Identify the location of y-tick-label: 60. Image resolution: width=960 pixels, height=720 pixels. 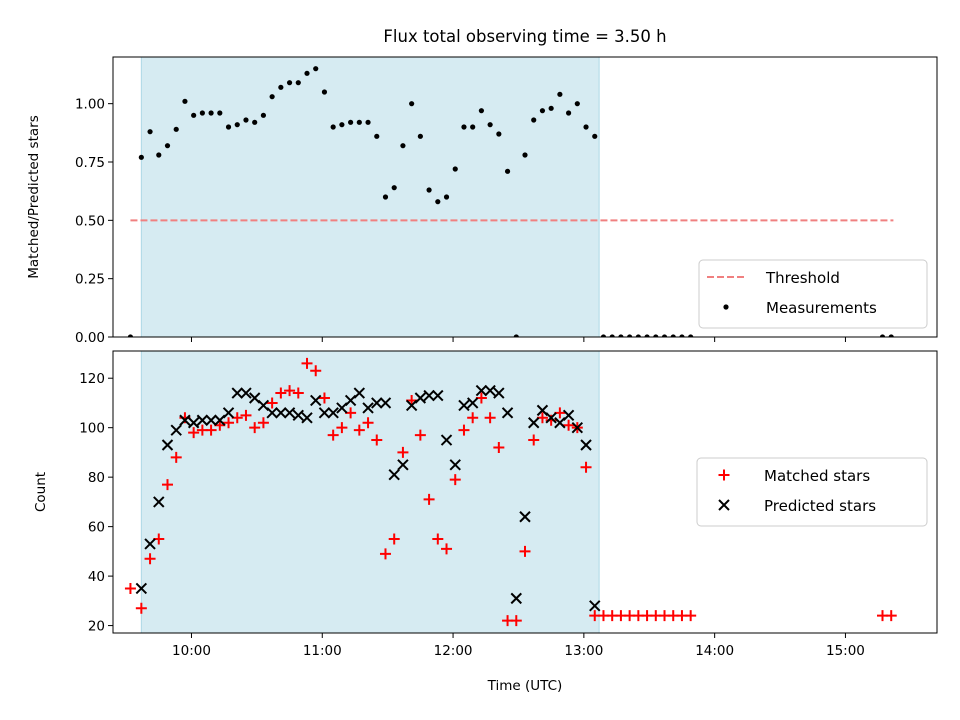
(96, 528).